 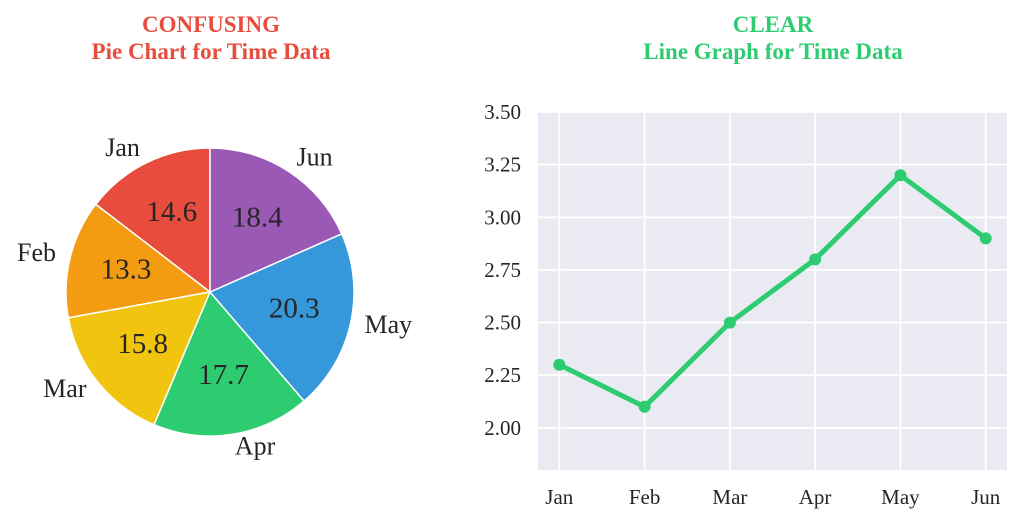 What do you see at coordinates (729, 322) in the screenshot?
I see `data-point-mar` at bounding box center [729, 322].